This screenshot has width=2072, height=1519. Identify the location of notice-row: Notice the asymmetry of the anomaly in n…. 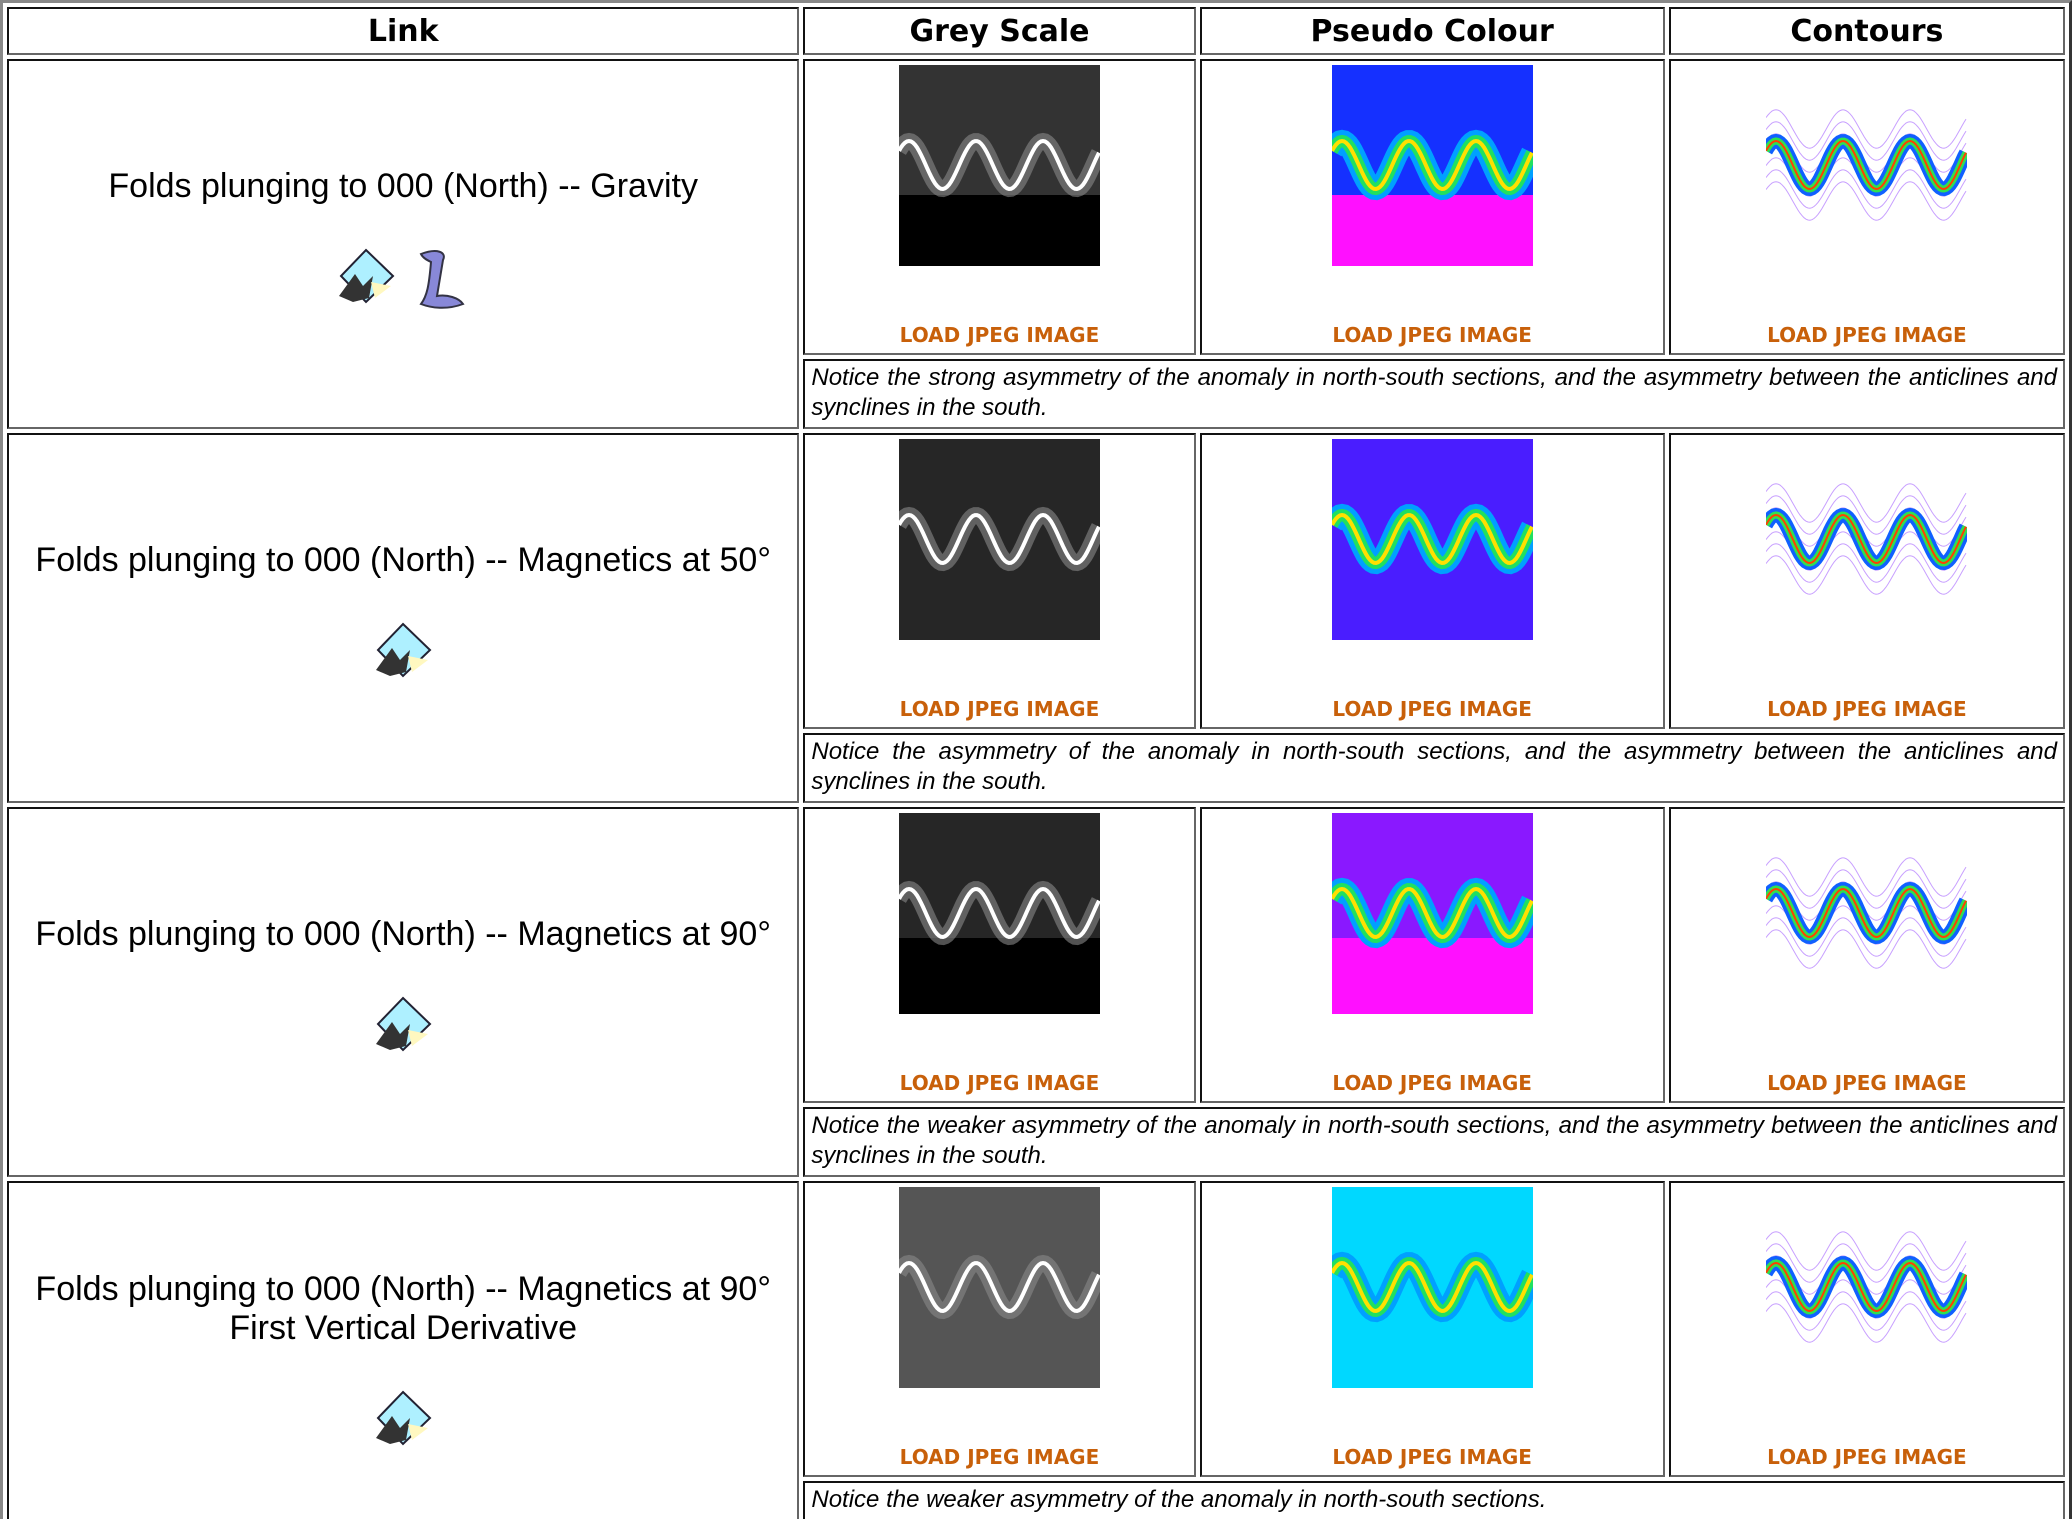
(1036, 768).